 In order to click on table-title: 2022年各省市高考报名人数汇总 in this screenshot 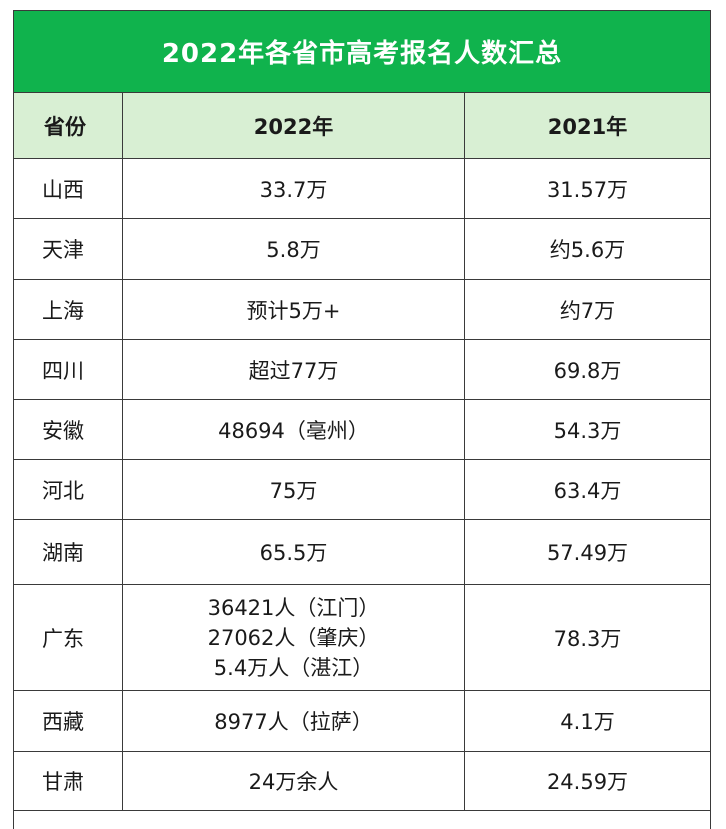, I will do `click(362, 52)`.